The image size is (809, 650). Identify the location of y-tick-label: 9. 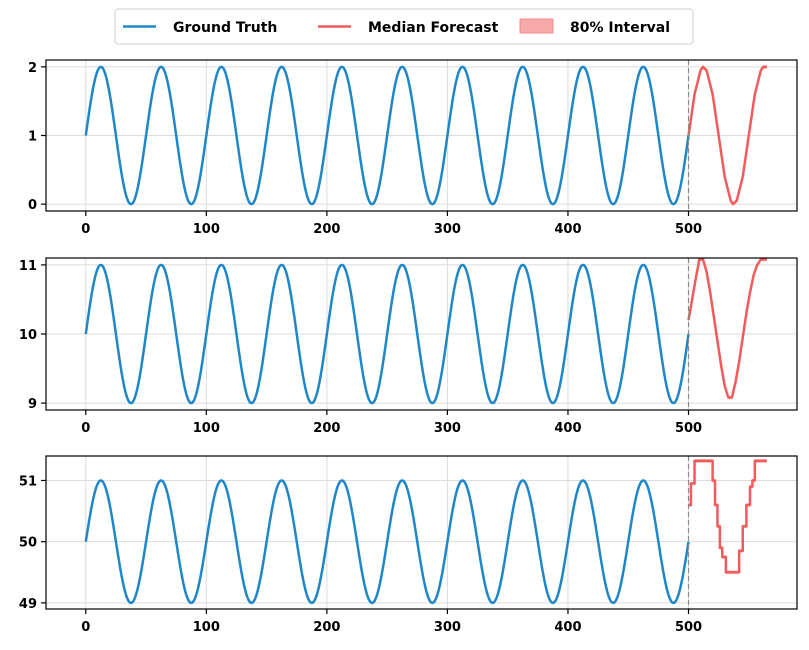
(32, 404).